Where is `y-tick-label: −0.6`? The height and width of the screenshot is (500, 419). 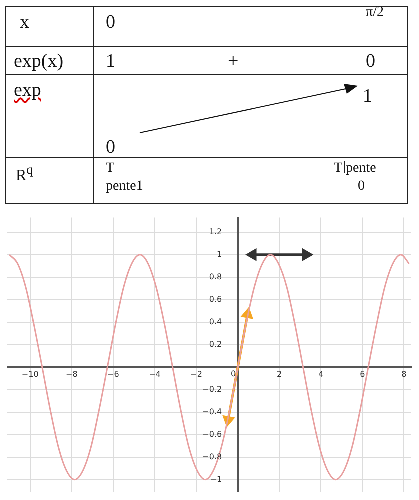 y-tick-label: −0.6 is located at coordinates (212, 434).